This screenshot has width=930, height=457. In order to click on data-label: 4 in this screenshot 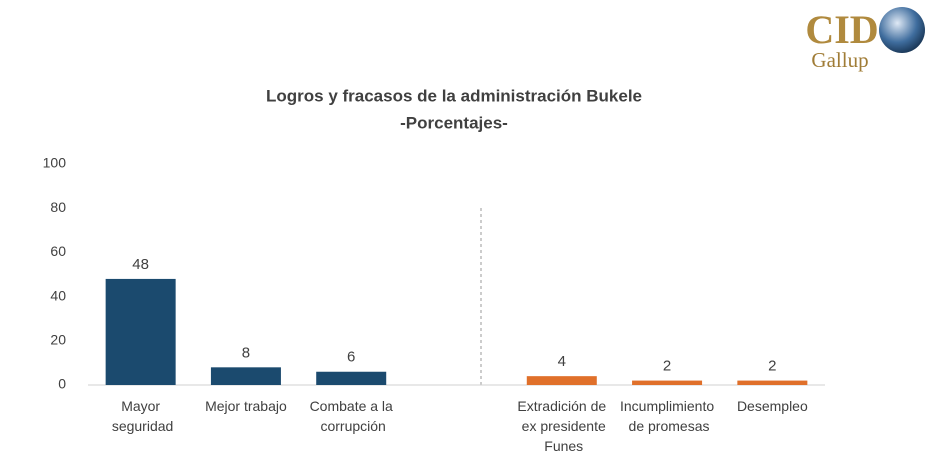, I will do `click(562, 361)`.